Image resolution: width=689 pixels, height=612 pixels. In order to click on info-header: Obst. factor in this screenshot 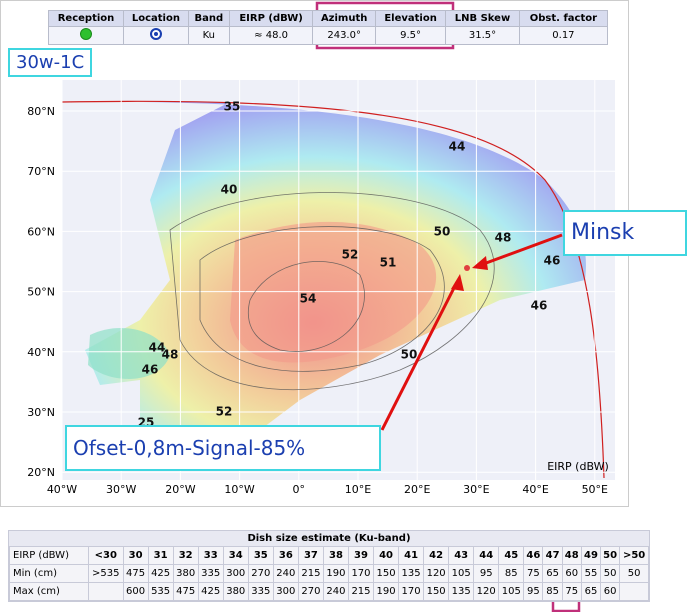, I will do `click(563, 18)`.